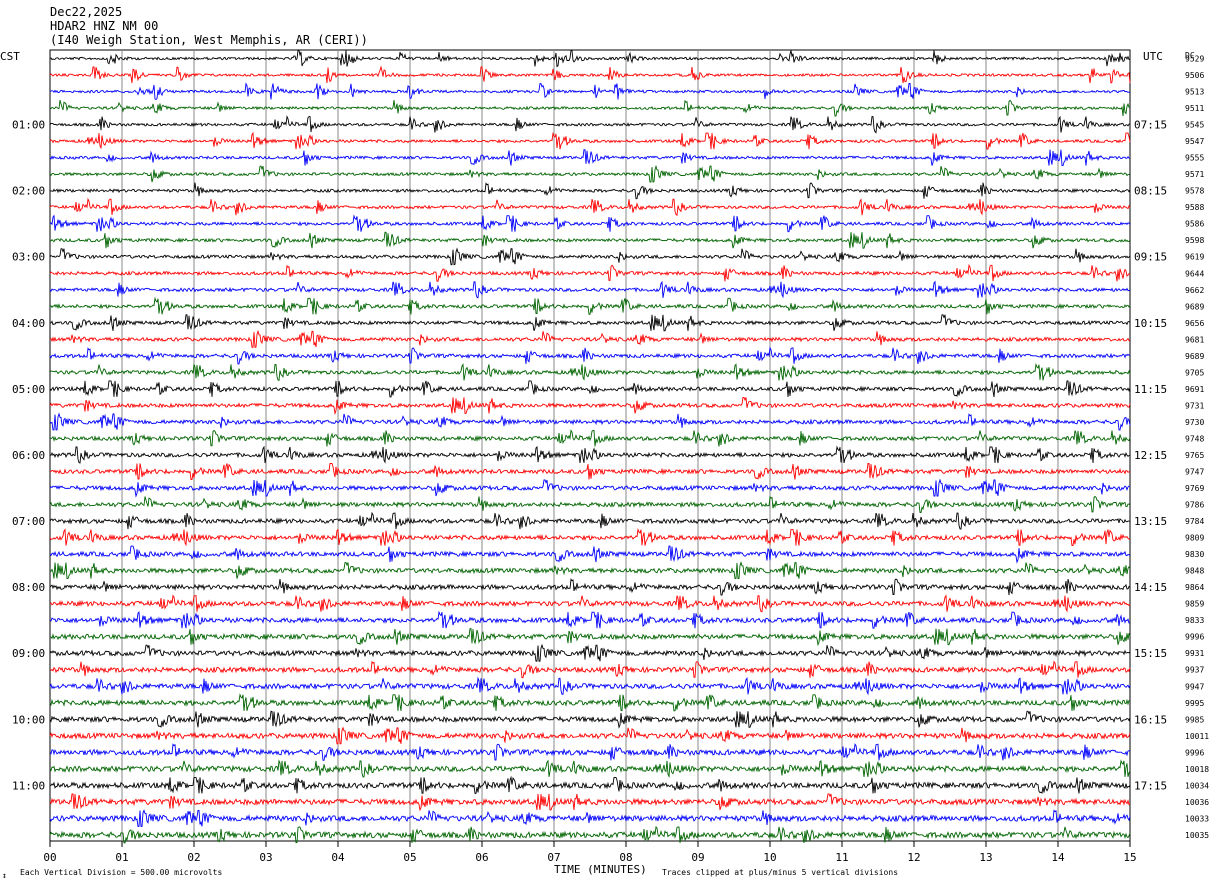 The height and width of the screenshot is (886, 1210). What do you see at coordinates (1194, 653) in the screenshot?
I see `dc-offset-label: 9931` at bounding box center [1194, 653].